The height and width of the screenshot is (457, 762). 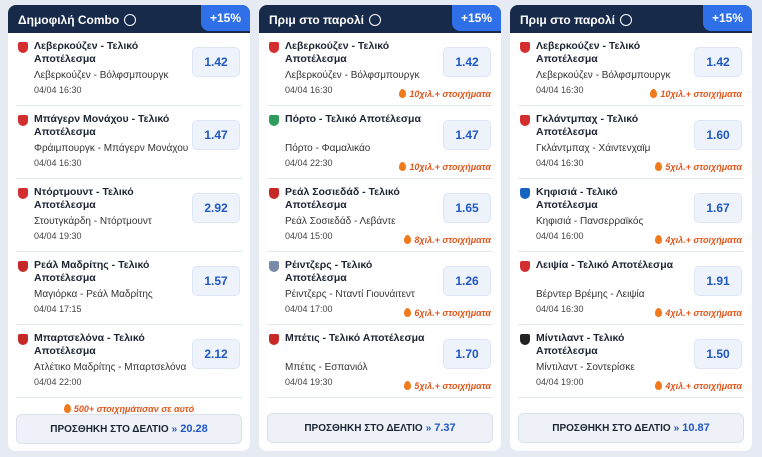 I want to click on title-text: Πριμ στο παρολί, so click(x=567, y=20).